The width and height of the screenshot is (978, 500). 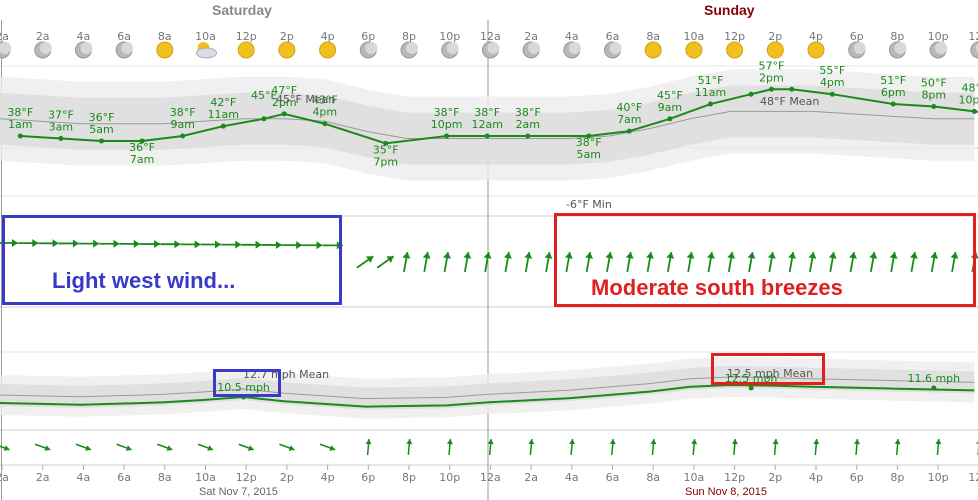 I want to click on wind-mean-annotation-2: 12.5 mph Mean, so click(x=770, y=373).